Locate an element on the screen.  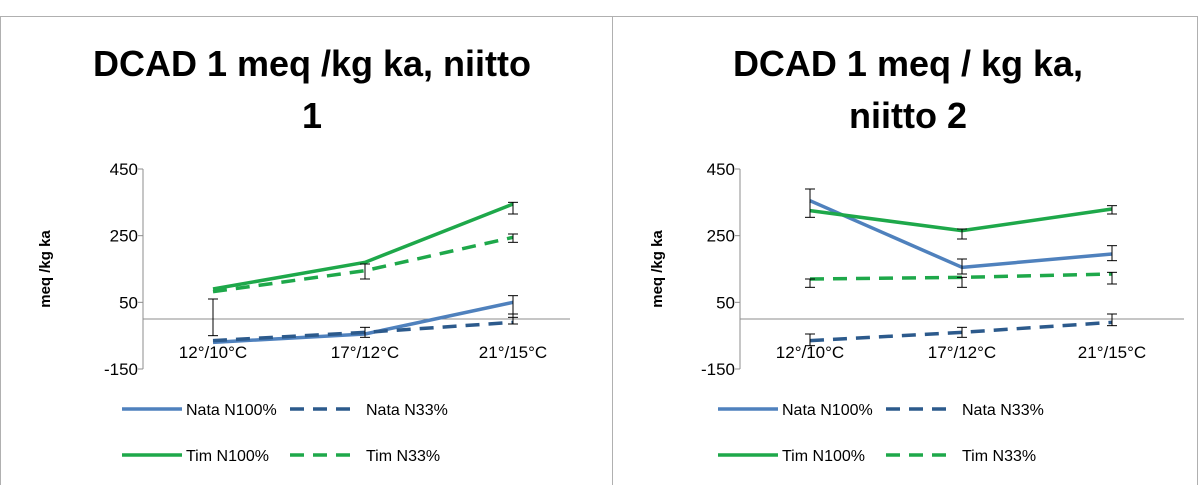
chart-title-line: DCAD 1 meq / kg ka, is located at coordinates (908, 63).